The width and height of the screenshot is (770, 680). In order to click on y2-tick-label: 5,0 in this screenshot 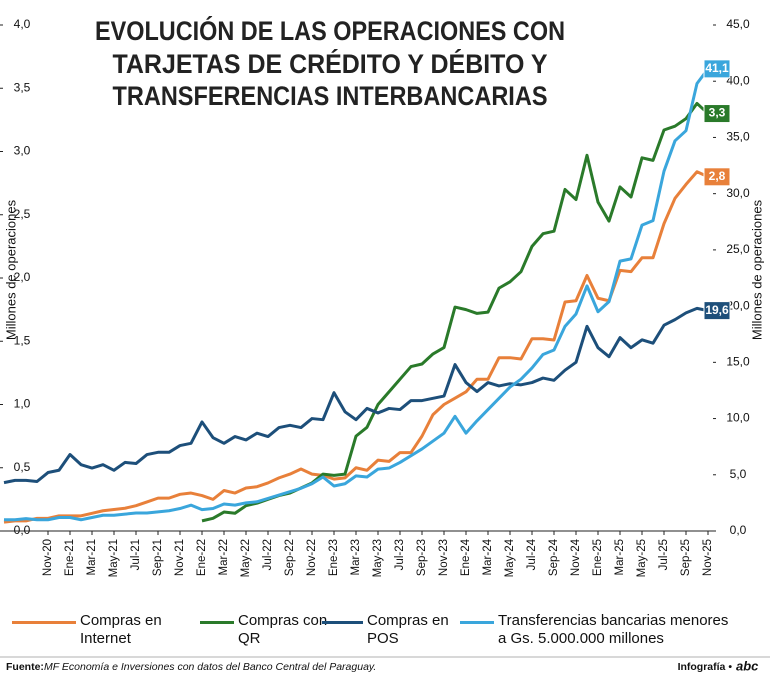, I will do `click(738, 474)`.